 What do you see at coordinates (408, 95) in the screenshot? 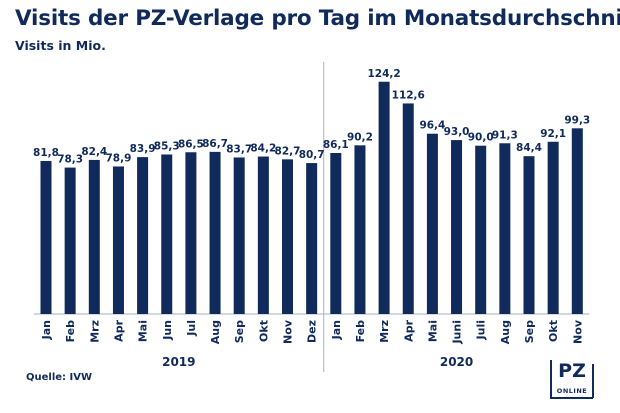
I see `value-label: 112,6` at bounding box center [408, 95].